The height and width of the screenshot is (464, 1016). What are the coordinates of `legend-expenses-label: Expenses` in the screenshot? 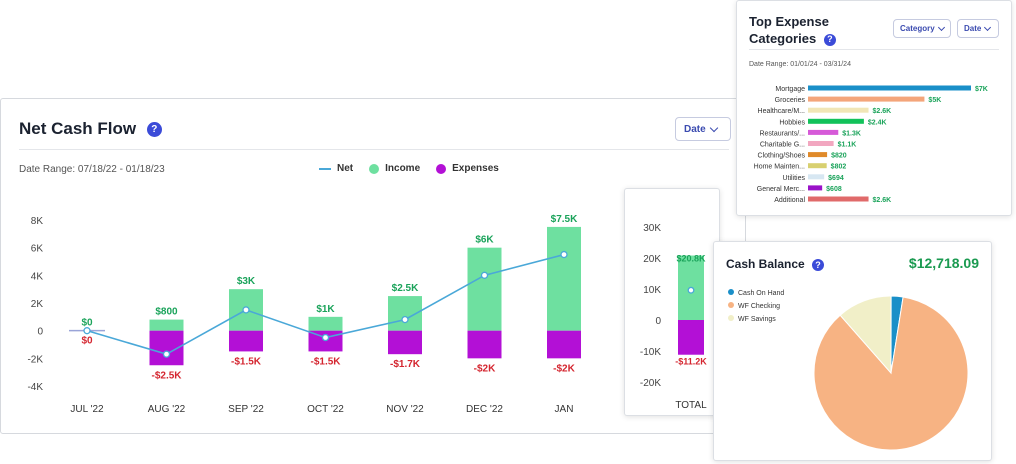 It's located at (475, 168).